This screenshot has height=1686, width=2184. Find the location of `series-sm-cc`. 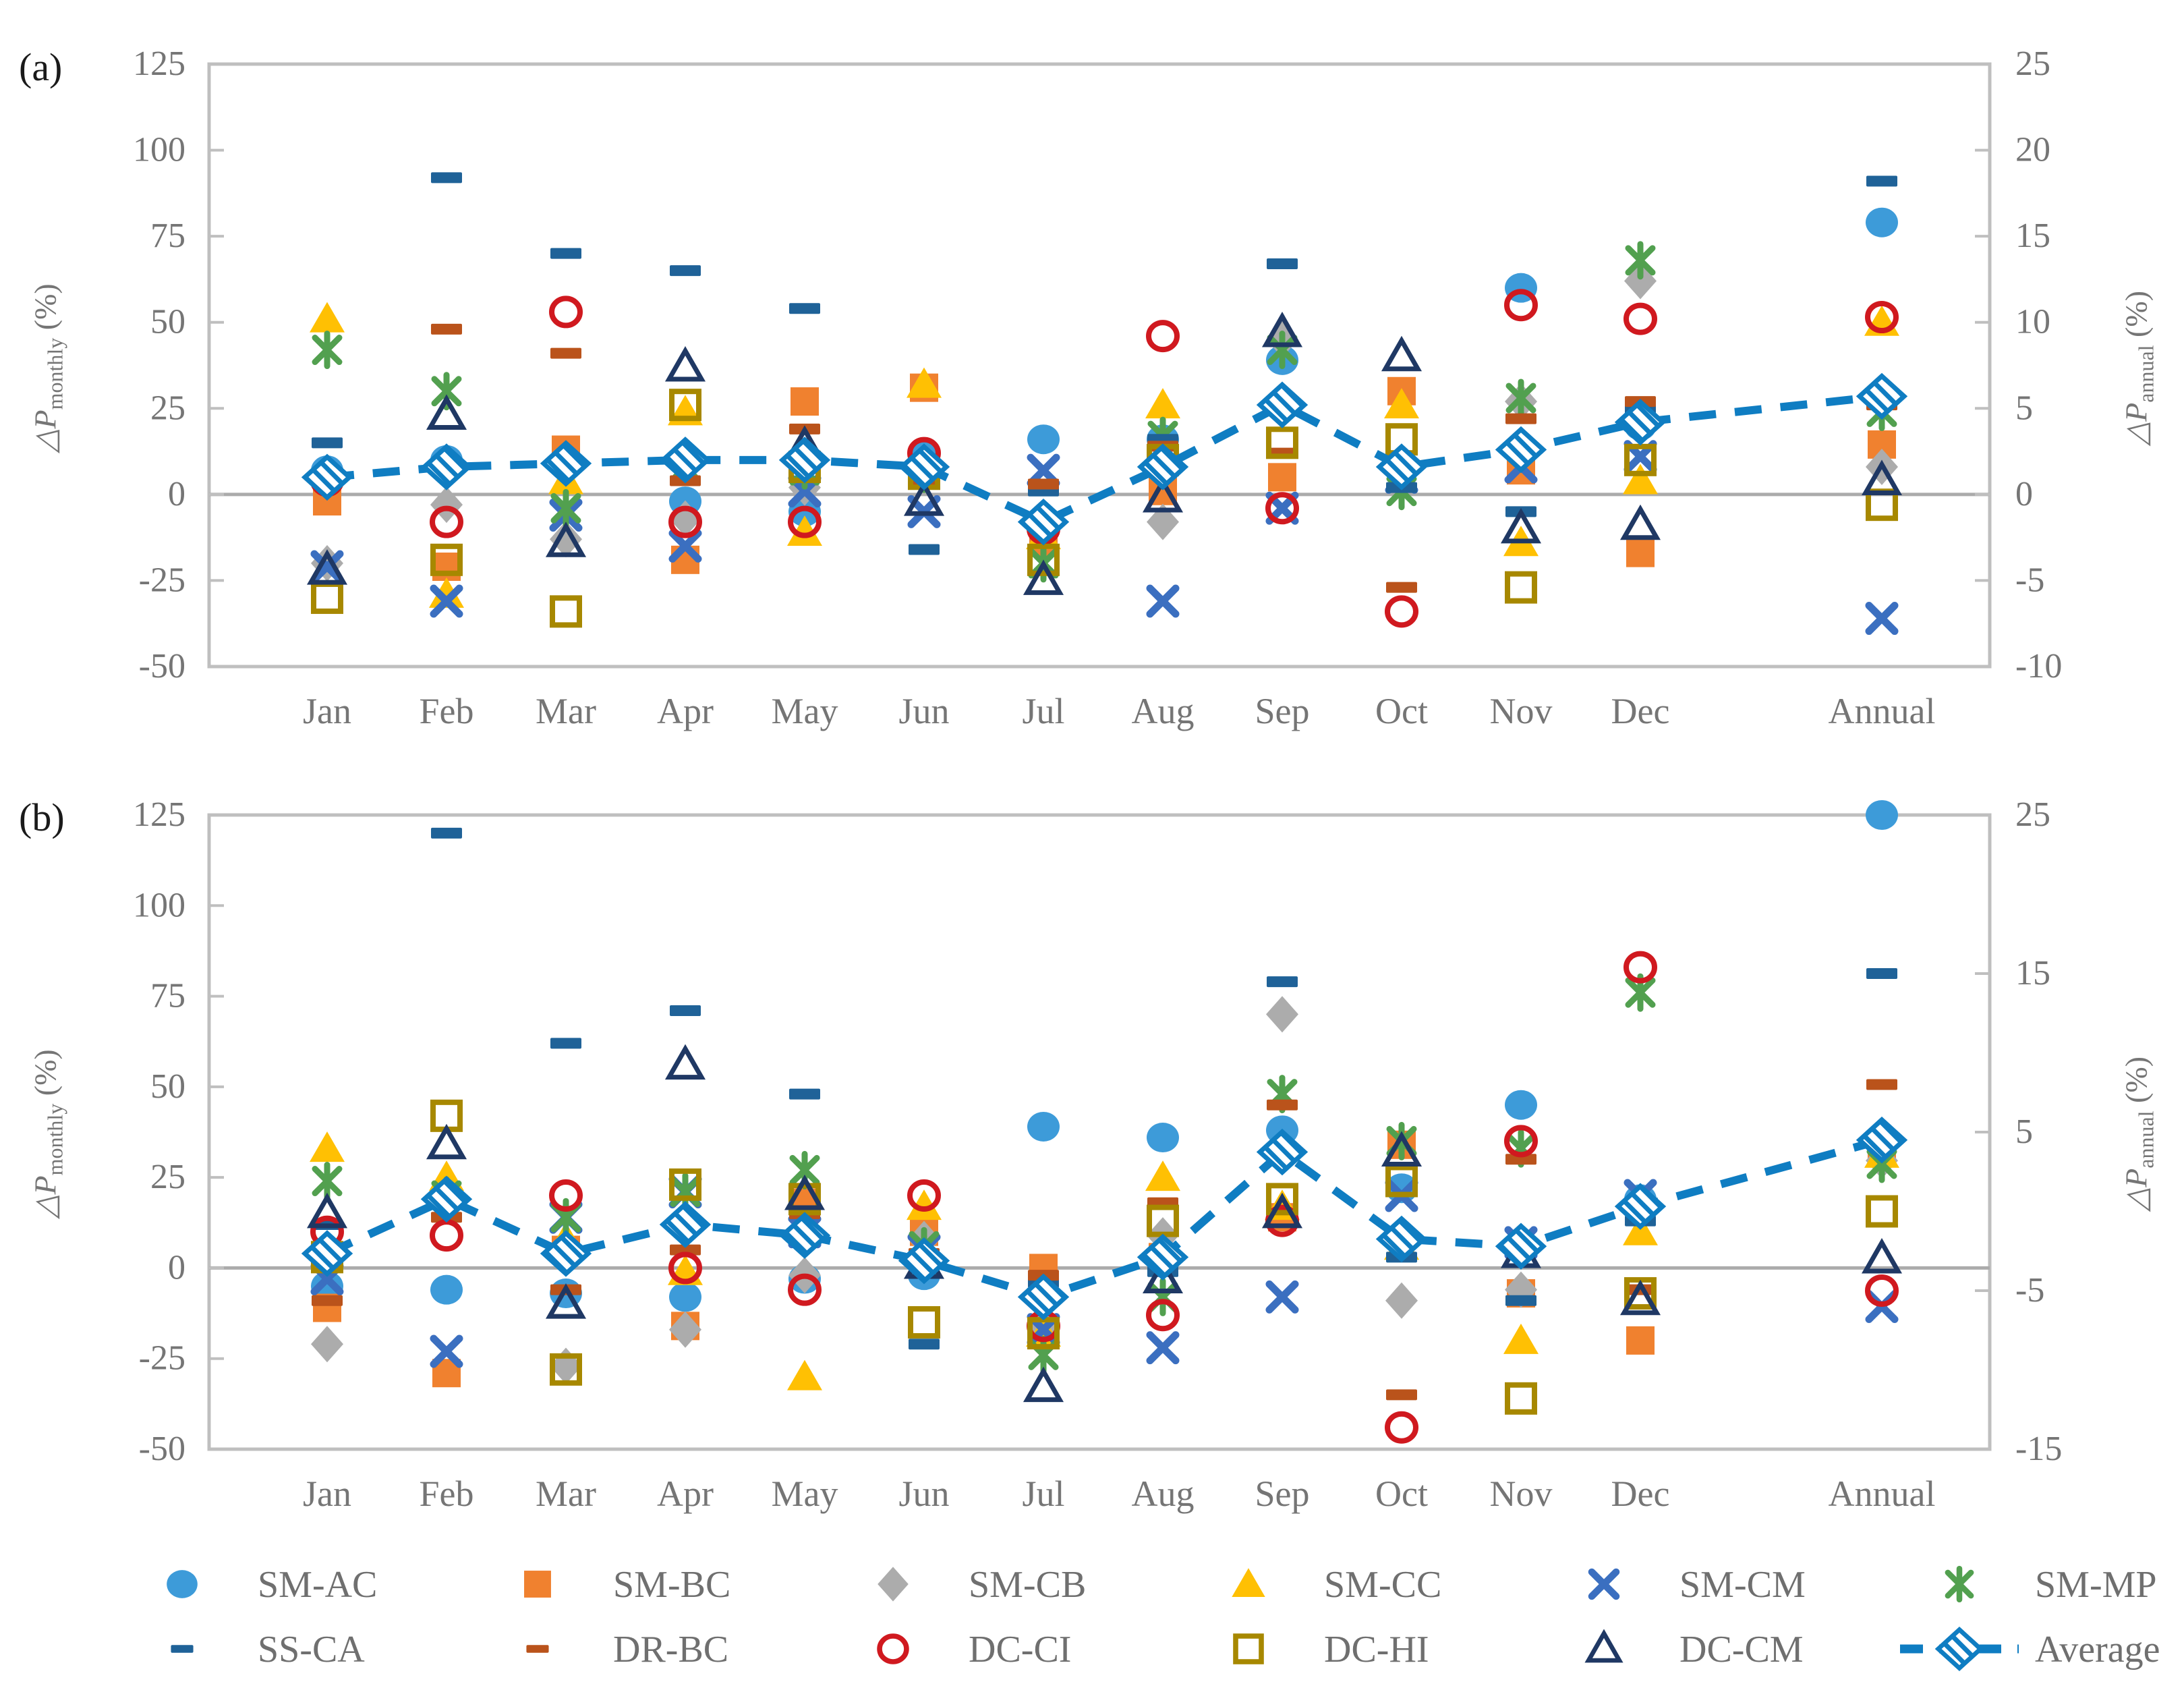

series-sm-cc is located at coordinates (1104, 455).